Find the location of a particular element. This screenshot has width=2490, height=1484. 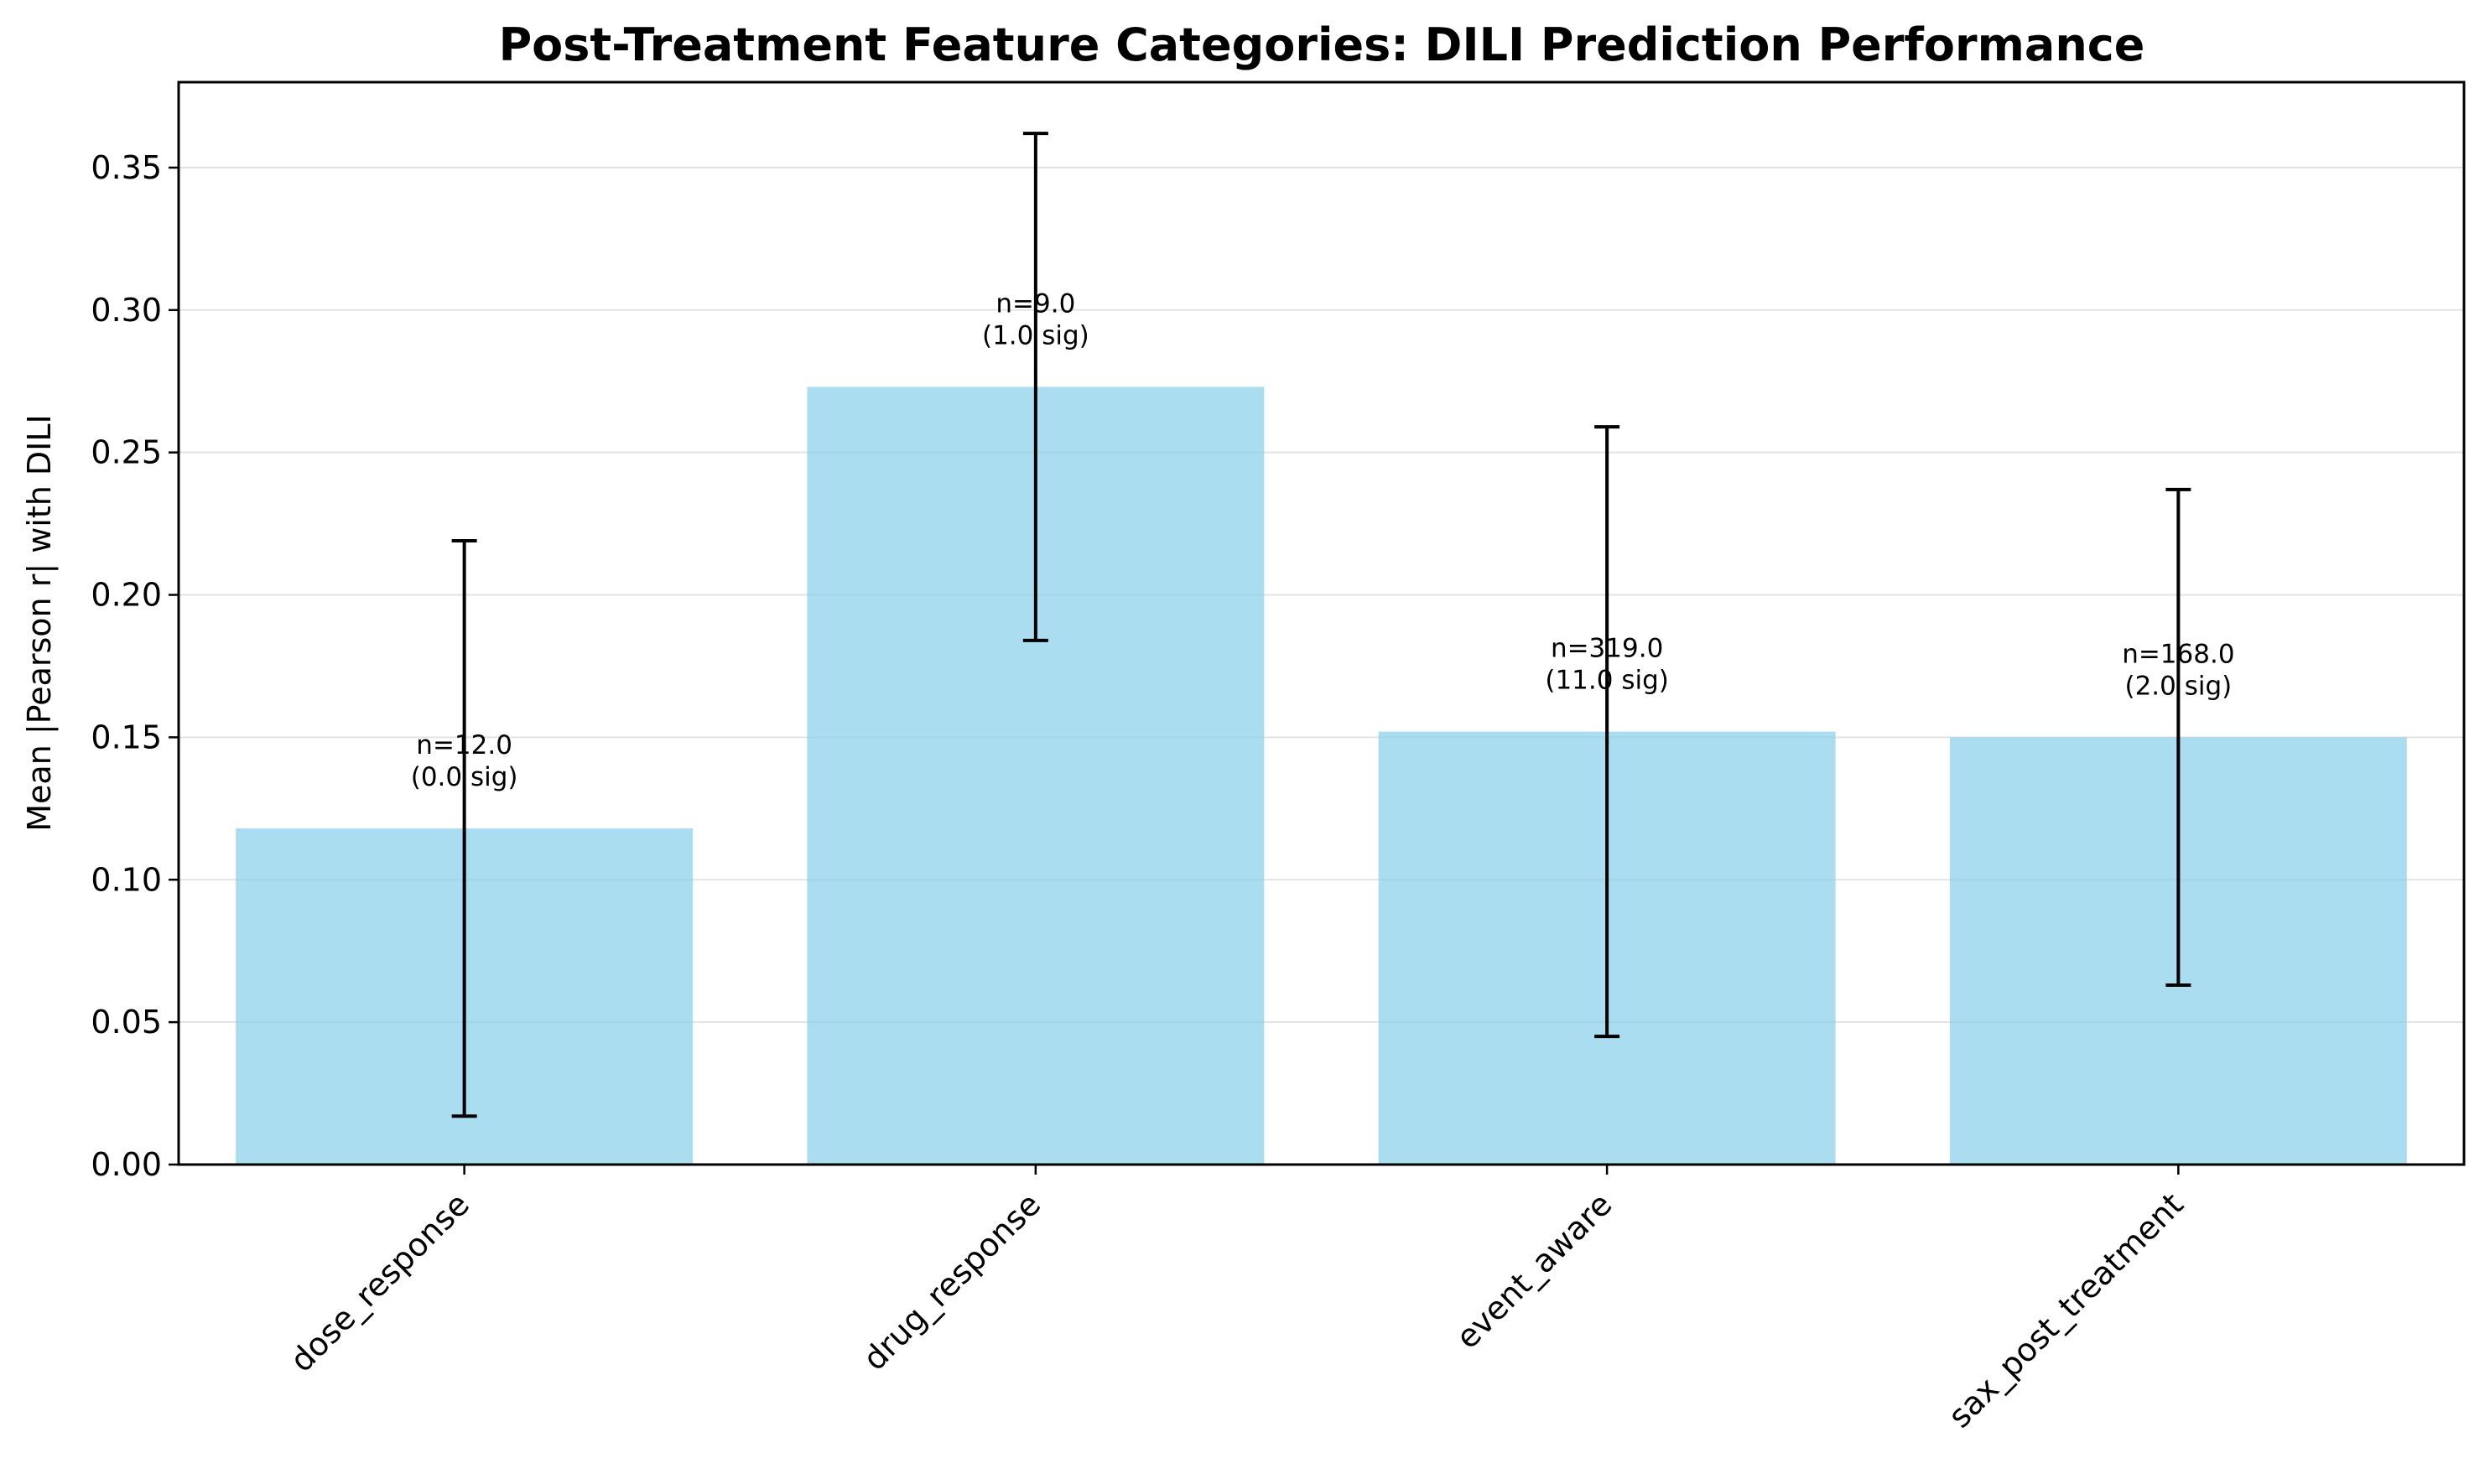

y-axis-label: Mean |Pearson r| with DILI is located at coordinates (40, 623).